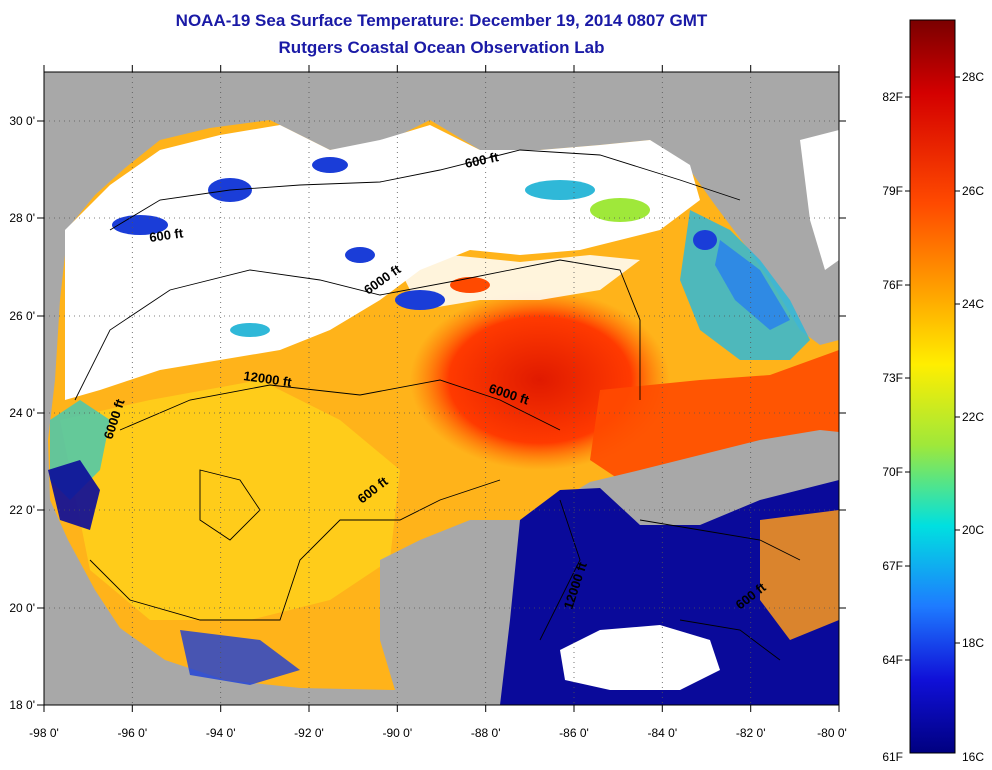  What do you see at coordinates (973, 77) in the screenshot?
I see `celsius-label: 28C` at bounding box center [973, 77].